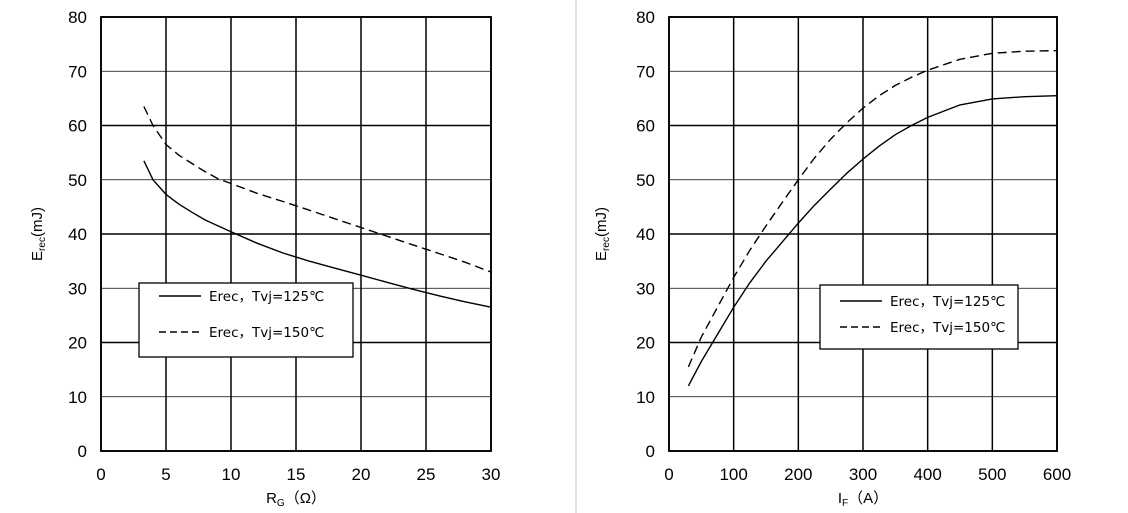  What do you see at coordinates (491, 474) in the screenshot?
I see `x-tick-label: 30` at bounding box center [491, 474].